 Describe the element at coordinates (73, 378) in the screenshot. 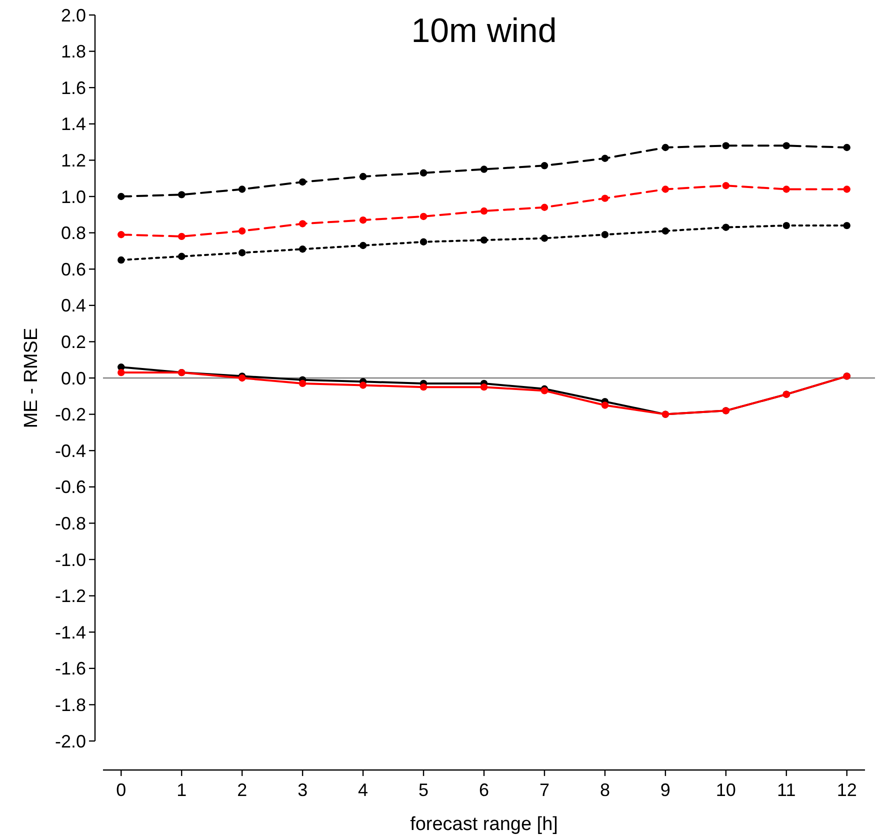

I see `y-tick-label: 0.0` at that location.